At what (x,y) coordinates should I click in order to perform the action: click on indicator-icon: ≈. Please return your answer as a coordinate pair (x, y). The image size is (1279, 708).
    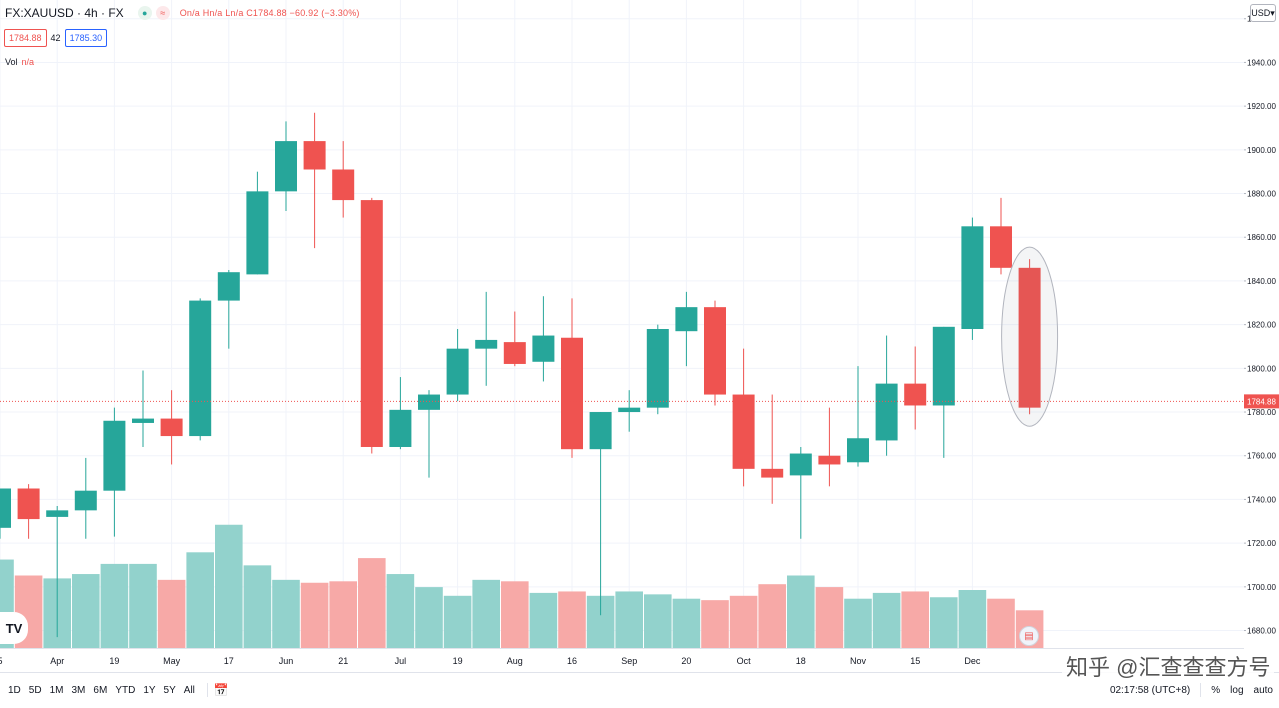
    Looking at the image, I should click on (162, 13).